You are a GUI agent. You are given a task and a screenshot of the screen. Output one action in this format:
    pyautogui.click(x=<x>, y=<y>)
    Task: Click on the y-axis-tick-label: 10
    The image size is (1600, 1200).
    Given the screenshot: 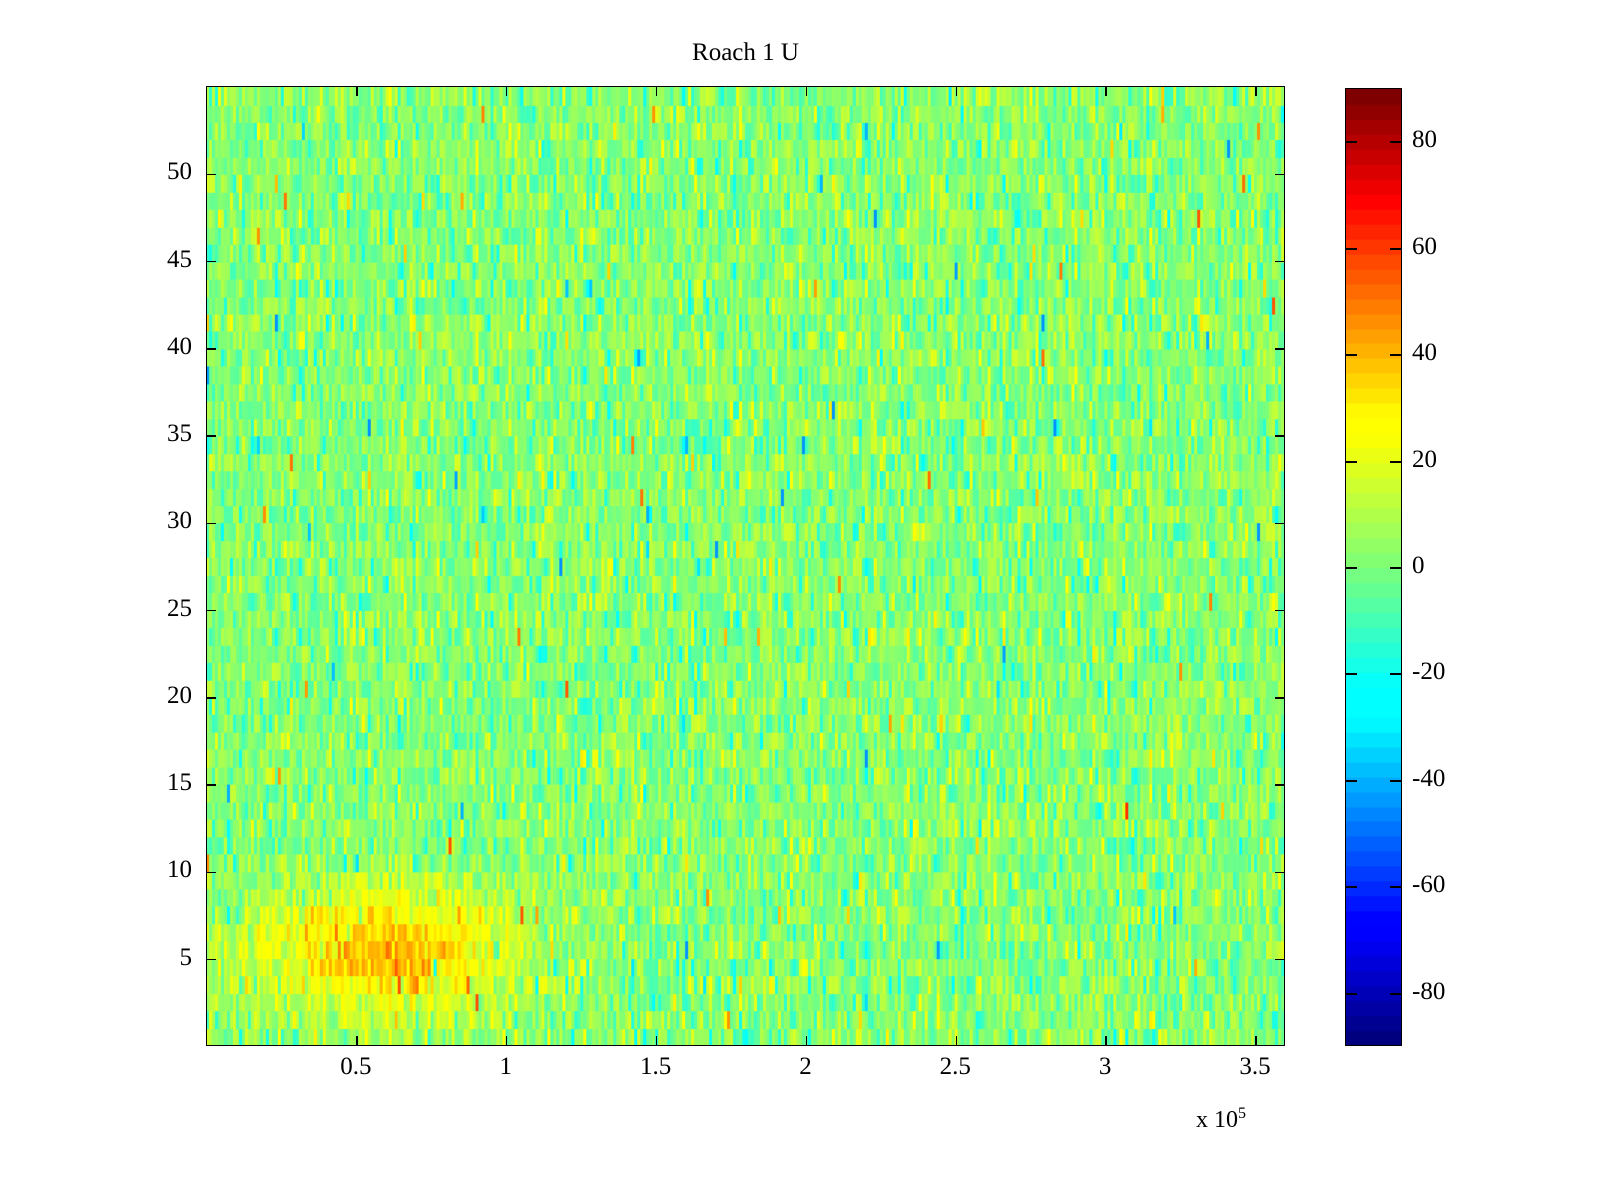 What is the action you would take?
    pyautogui.click(x=179, y=870)
    